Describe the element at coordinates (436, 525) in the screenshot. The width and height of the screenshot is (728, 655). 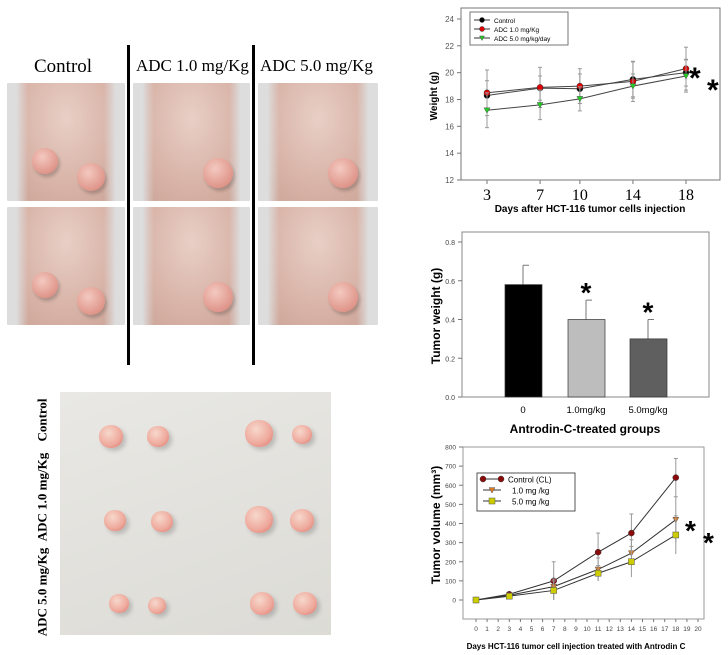
I see `y-axis-label: Tumor volume (mm³)` at that location.